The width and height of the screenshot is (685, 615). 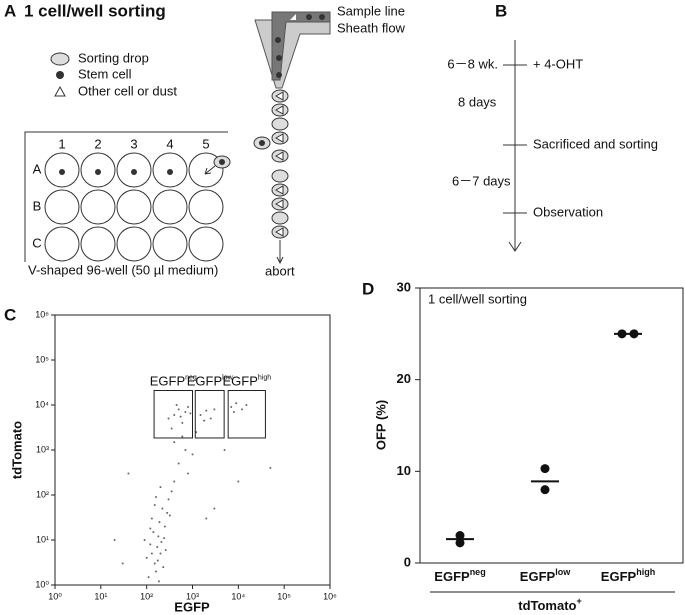 I want to click on drop, so click(x=280, y=218).